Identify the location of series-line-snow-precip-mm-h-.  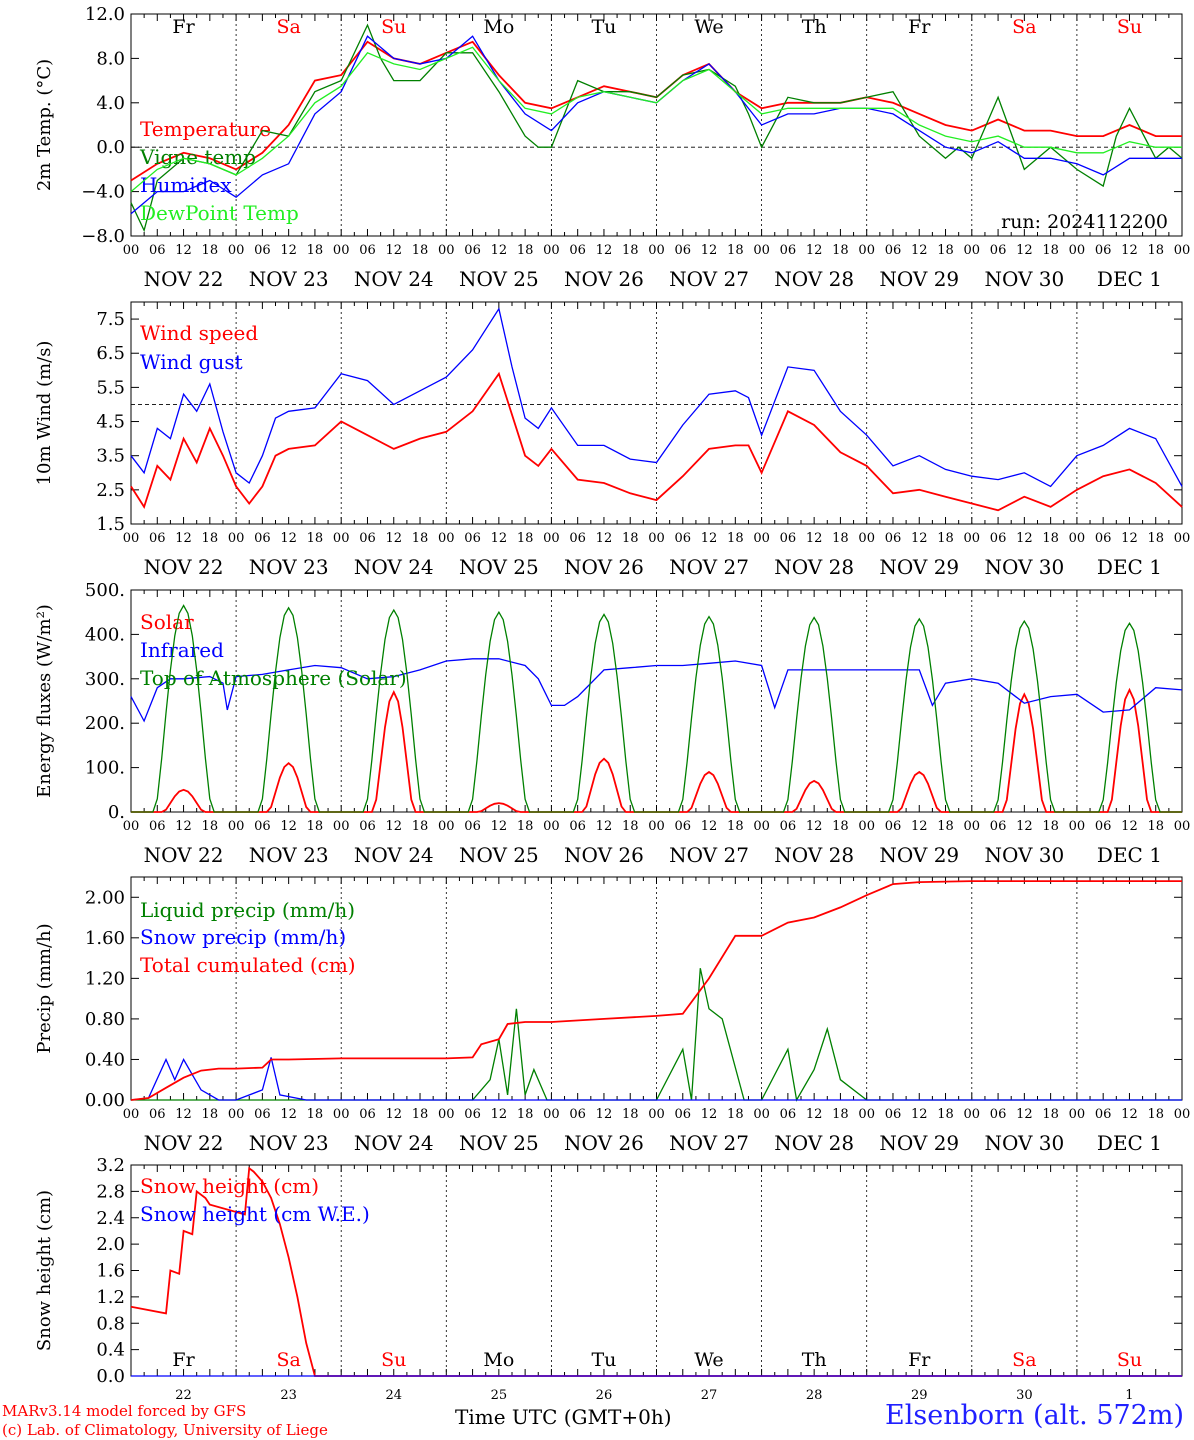
(656, 1079).